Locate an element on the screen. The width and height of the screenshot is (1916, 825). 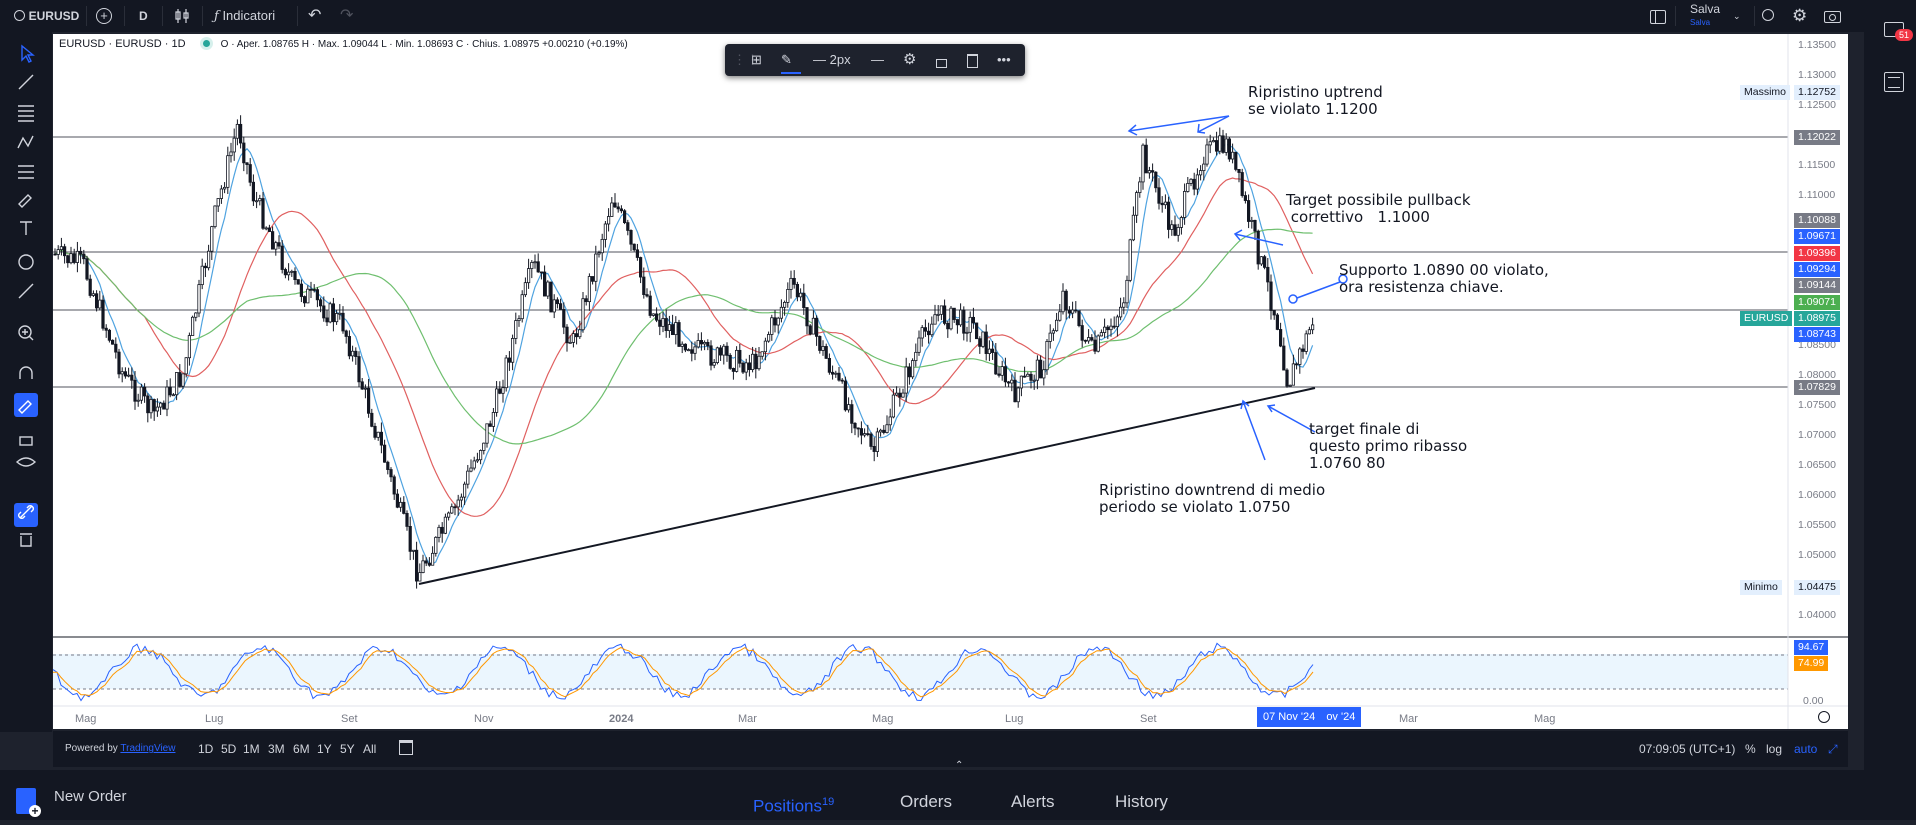
settings-button: ⚙ is located at coordinates (1799, 16).